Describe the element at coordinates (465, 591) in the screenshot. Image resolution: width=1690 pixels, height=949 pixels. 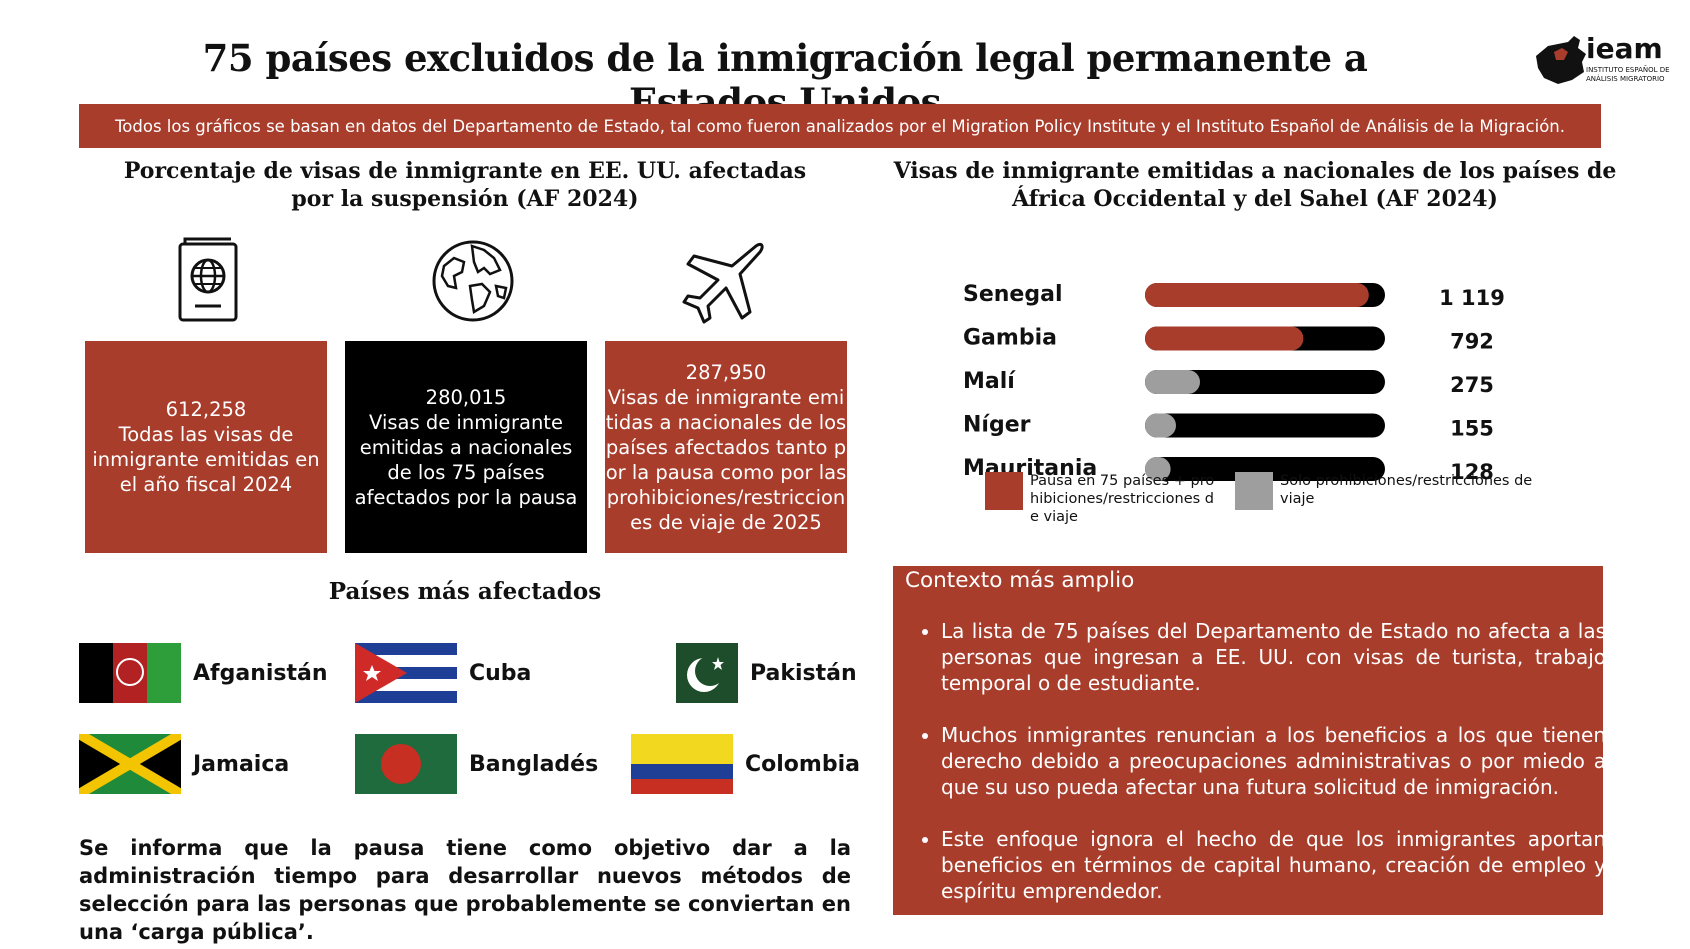
I see `countries-title: Países más afectados` at that location.